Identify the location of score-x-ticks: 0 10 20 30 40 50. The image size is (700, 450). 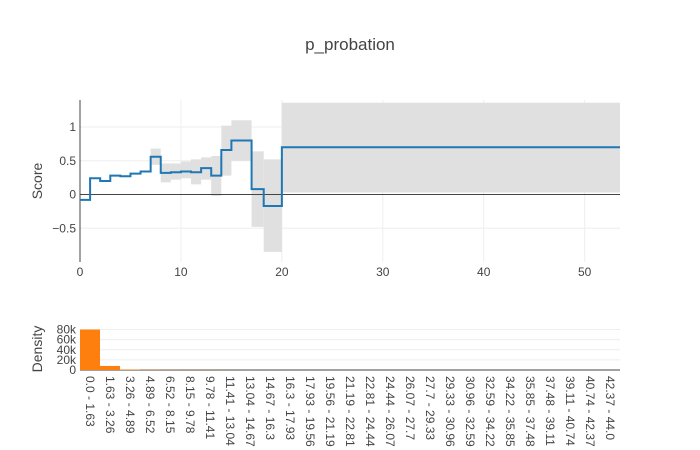
(334, 272).